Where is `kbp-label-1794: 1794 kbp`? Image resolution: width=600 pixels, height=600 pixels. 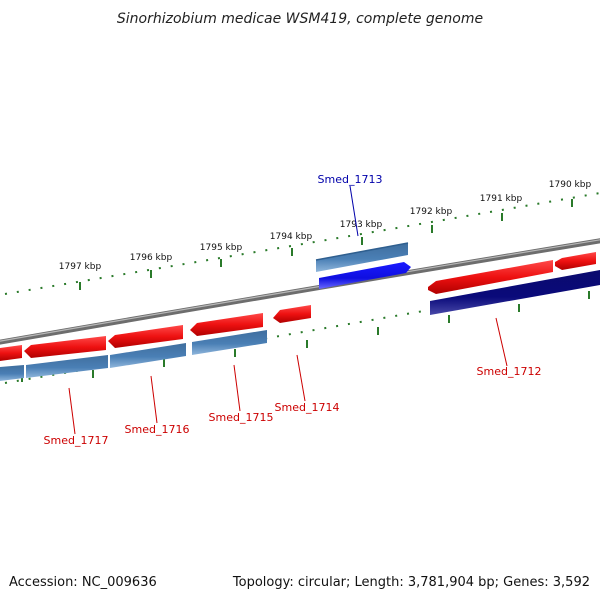
kbp-label-1794: 1794 kbp is located at coordinates (291, 237).